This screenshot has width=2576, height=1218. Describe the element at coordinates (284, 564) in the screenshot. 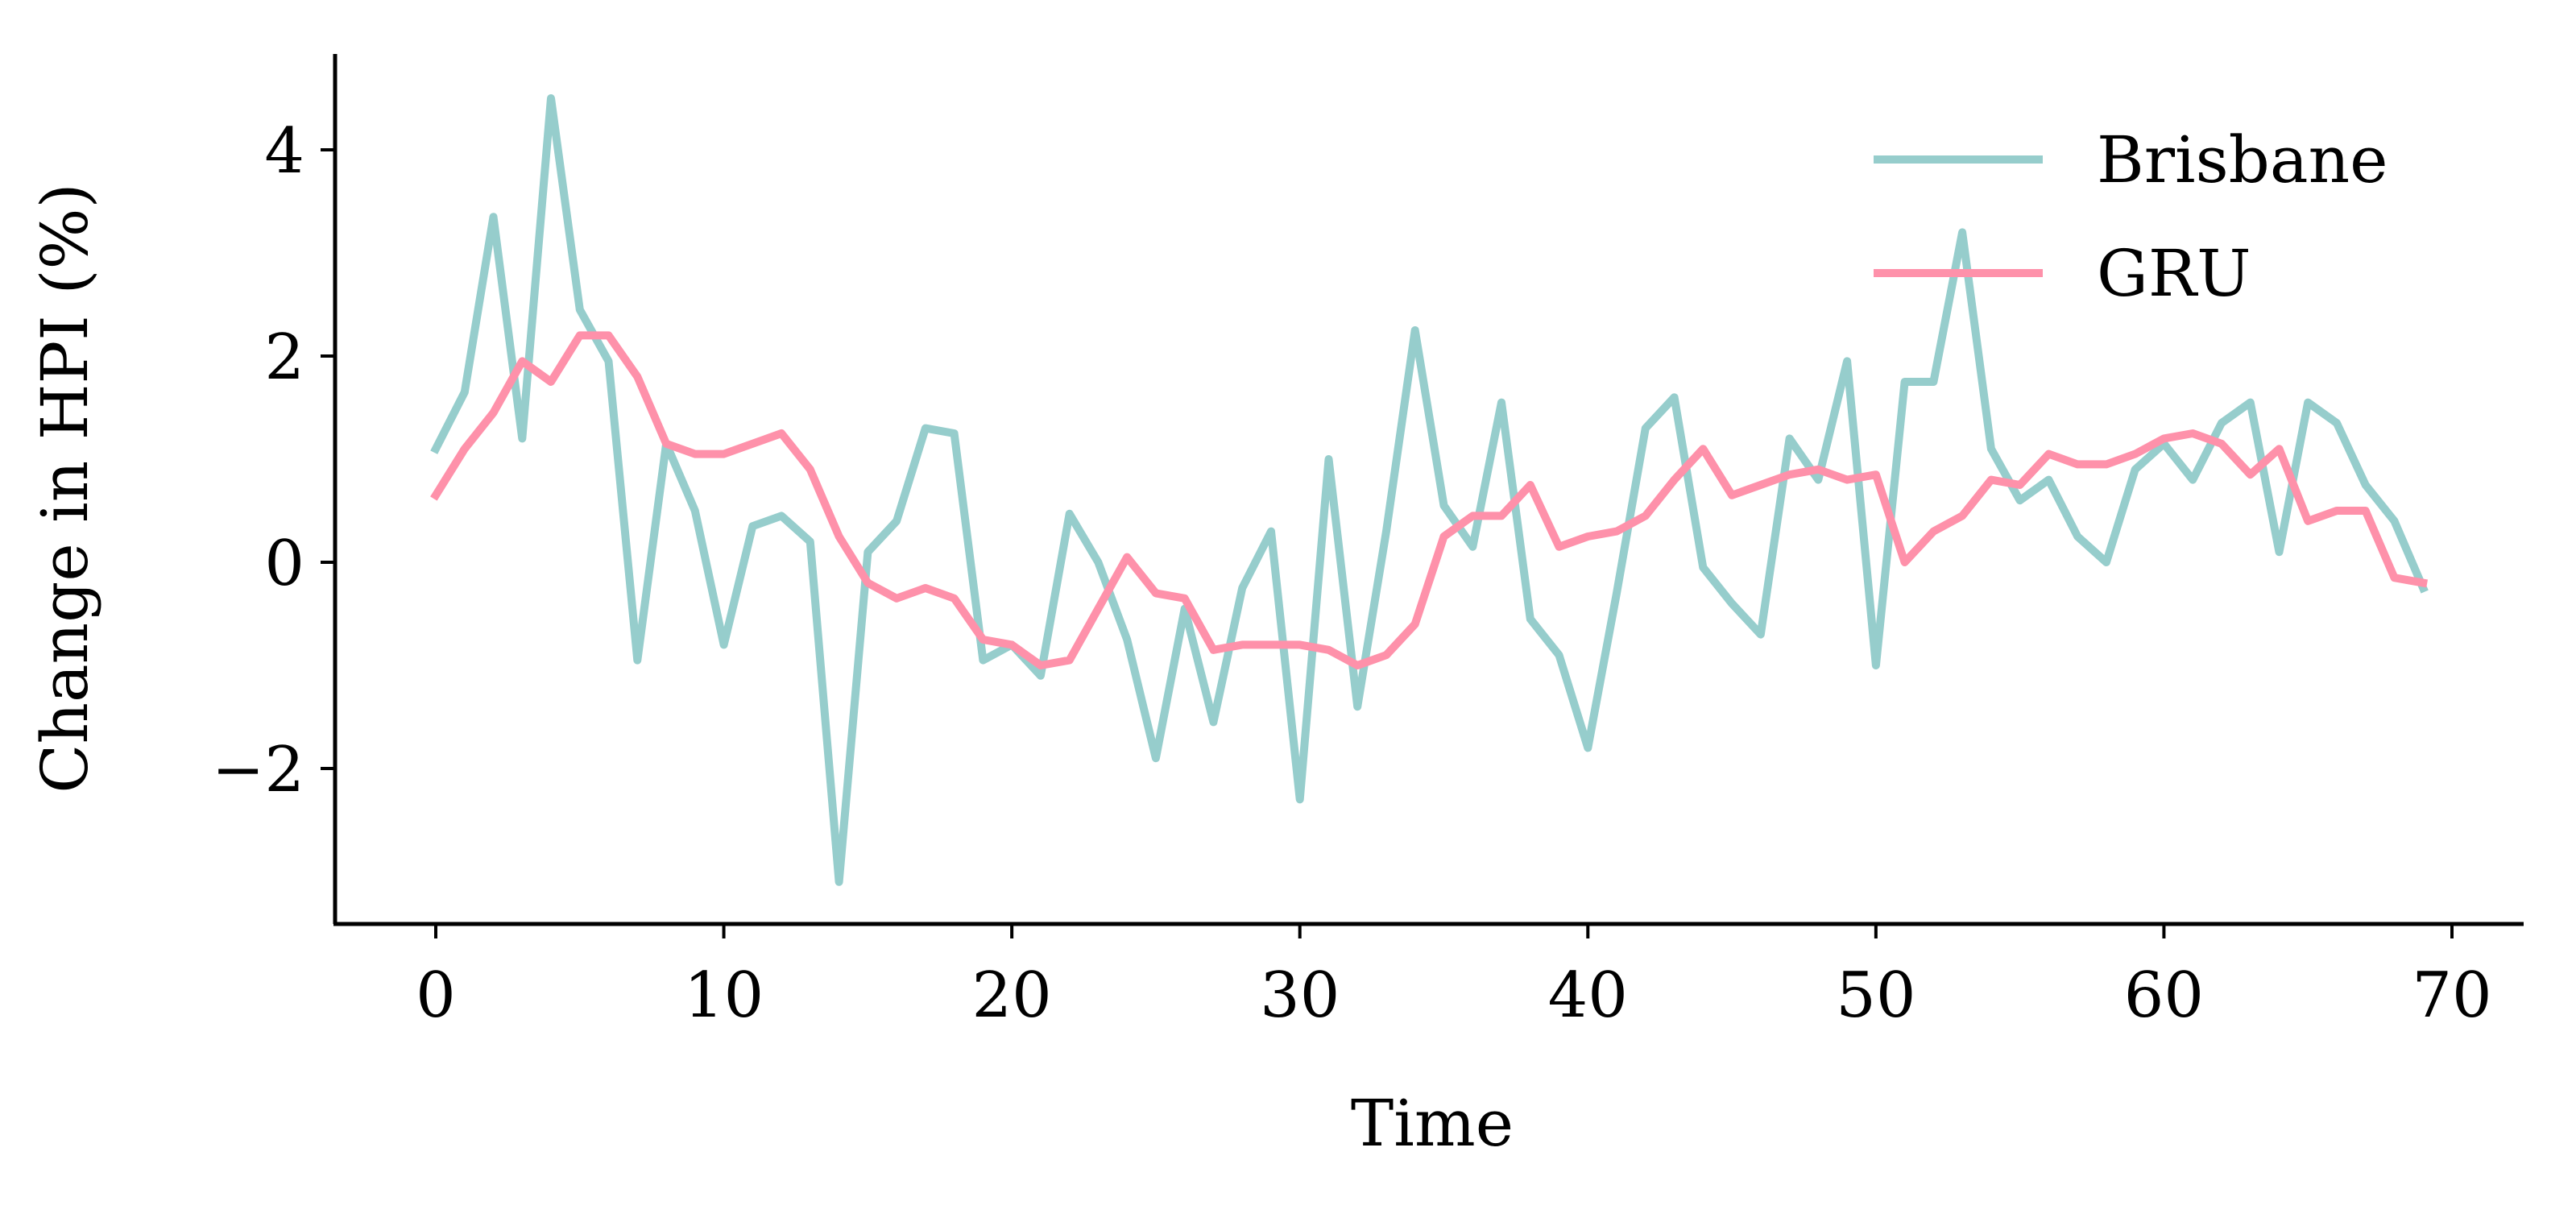

I see `y-tick-label: 0` at that location.